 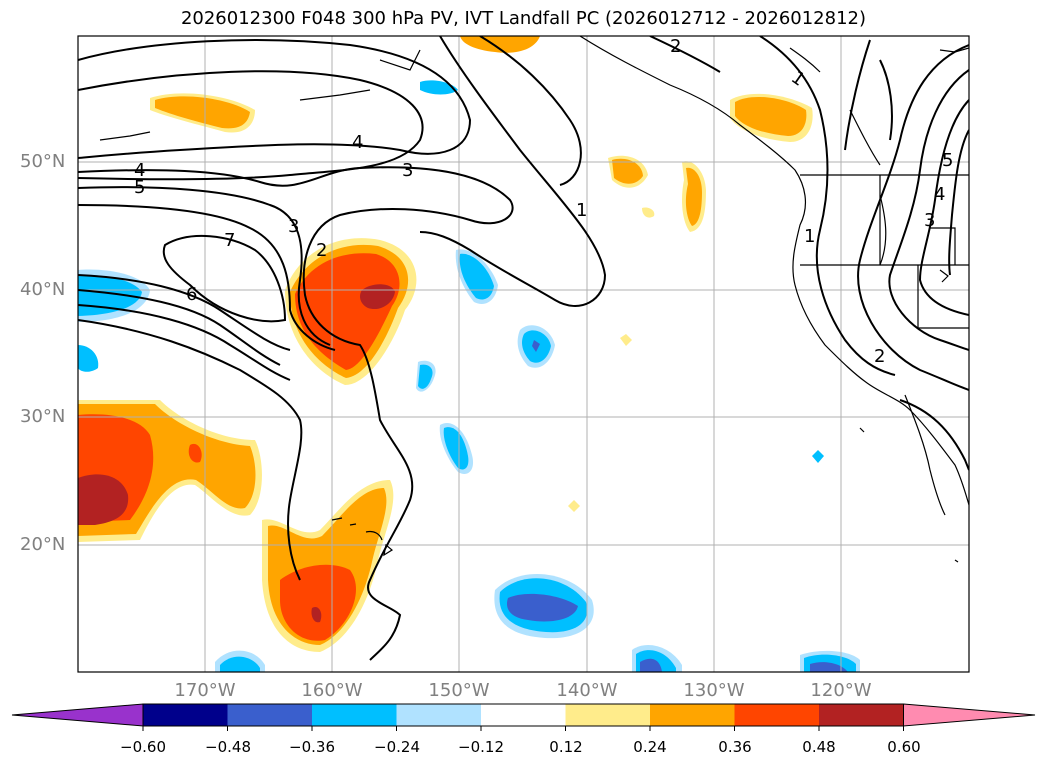 I want to click on lat-label: 20°N, so click(x=43, y=544).